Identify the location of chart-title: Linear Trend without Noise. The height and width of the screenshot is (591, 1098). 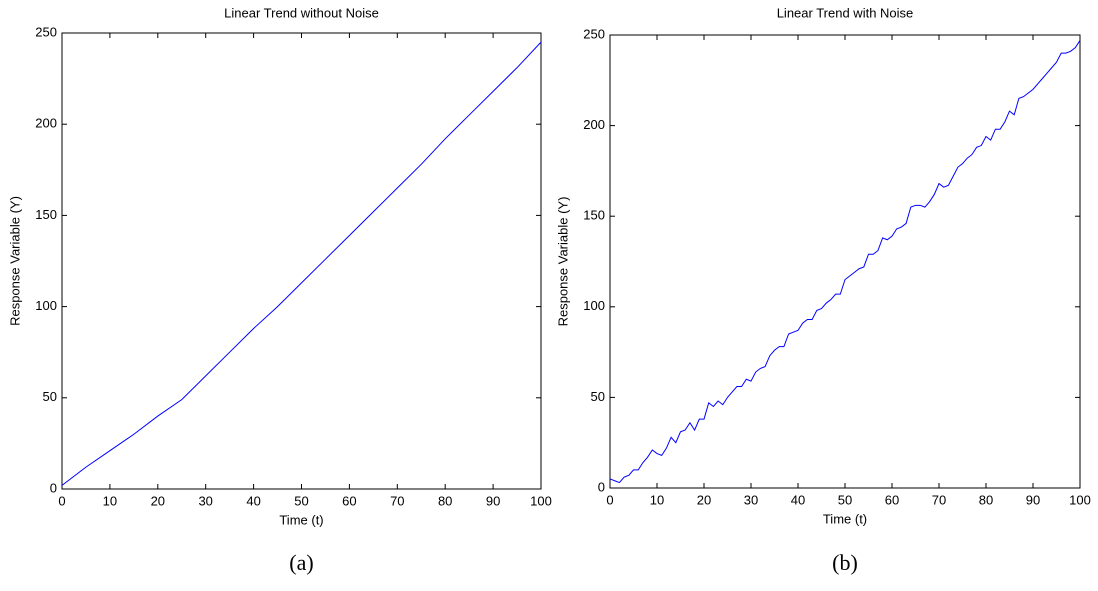
(301, 12).